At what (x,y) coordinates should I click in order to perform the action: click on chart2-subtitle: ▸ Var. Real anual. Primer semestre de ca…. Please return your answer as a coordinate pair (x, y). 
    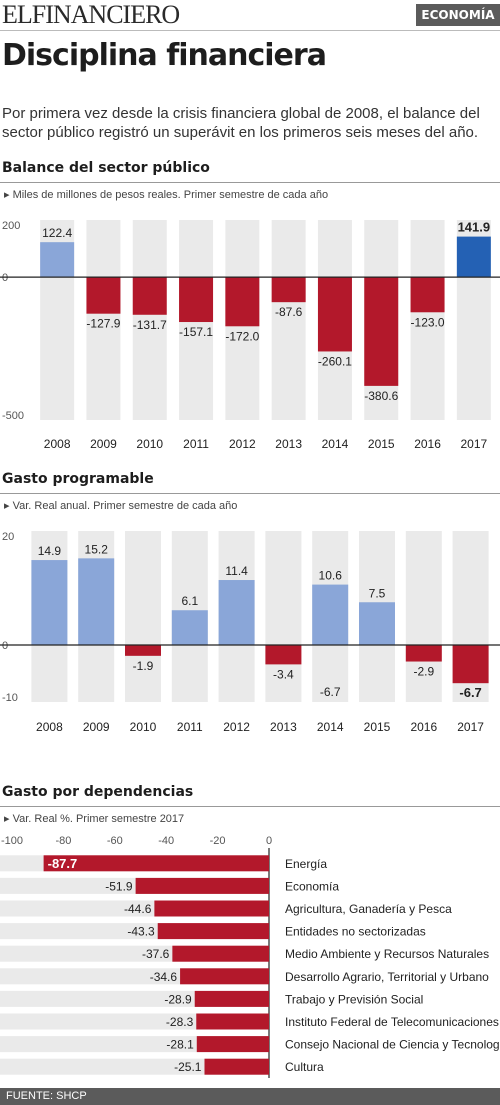
    Looking at the image, I should click on (121, 506).